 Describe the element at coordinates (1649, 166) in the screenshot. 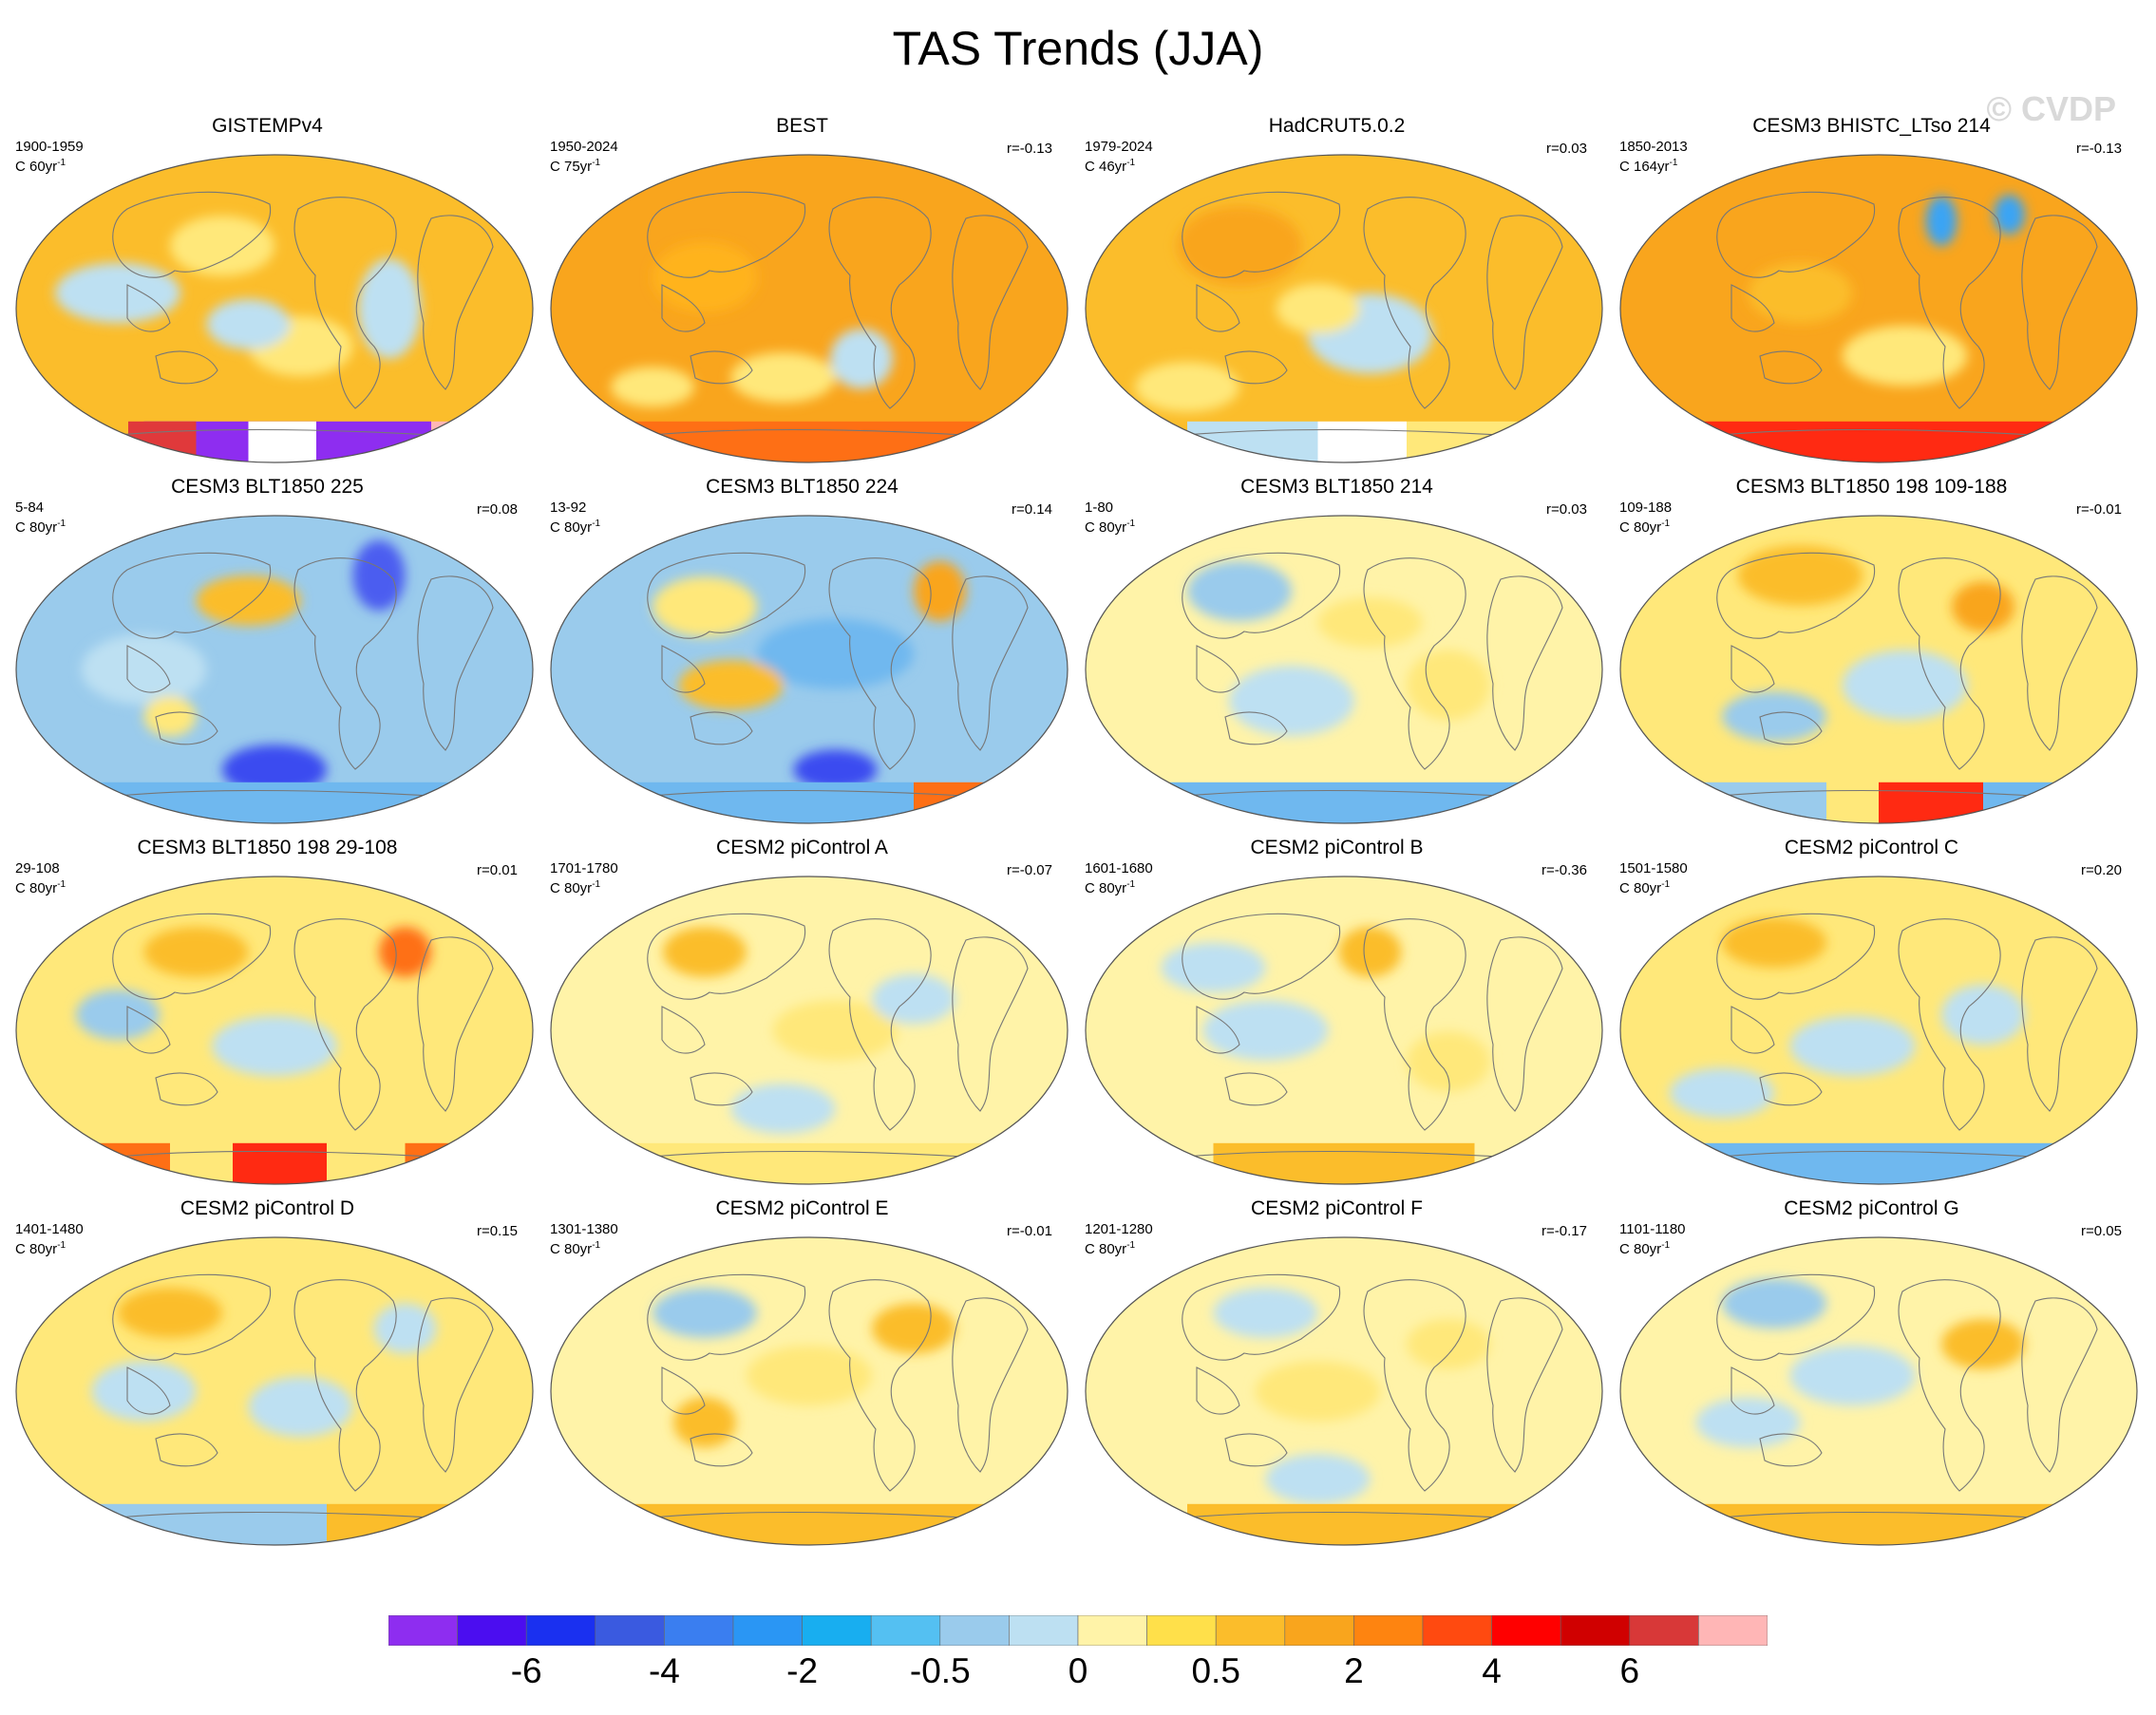

I see `panel-trend-units: C 164yr-1` at that location.